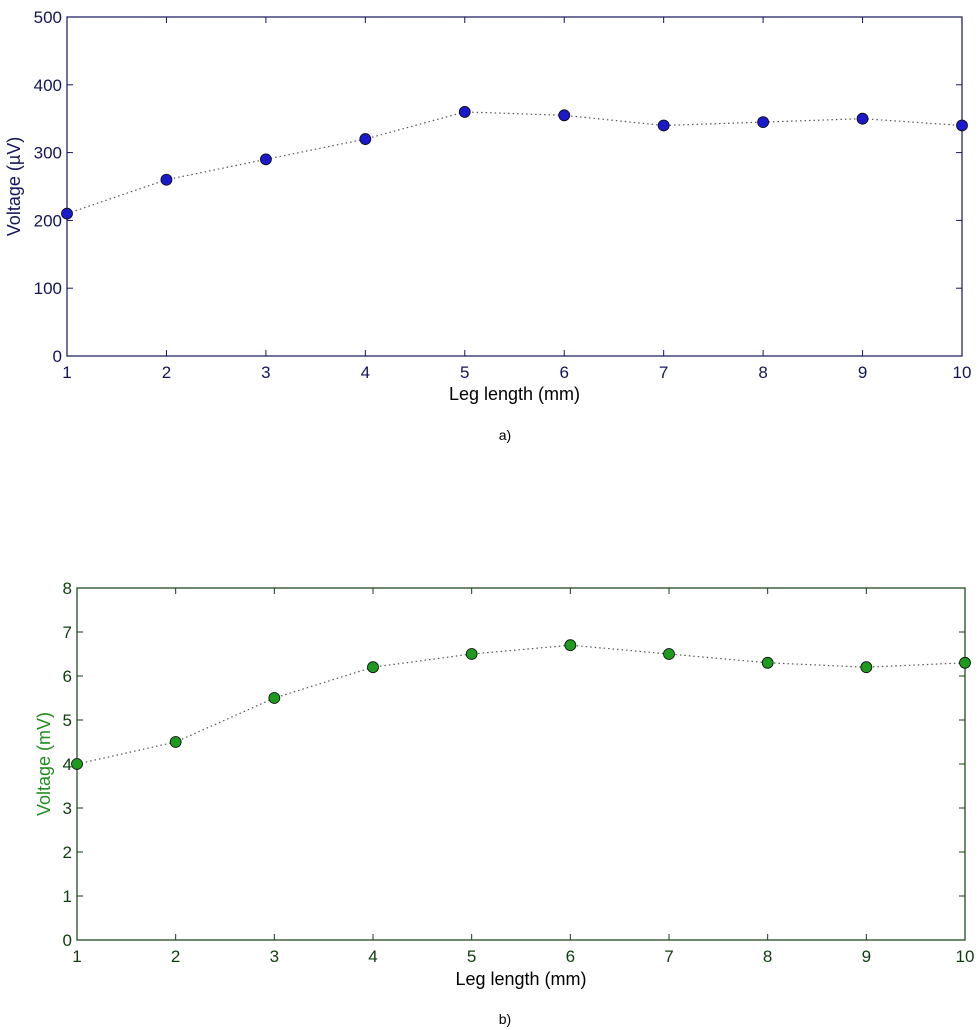  What do you see at coordinates (514, 163) in the screenshot?
I see `chart-a-points` at bounding box center [514, 163].